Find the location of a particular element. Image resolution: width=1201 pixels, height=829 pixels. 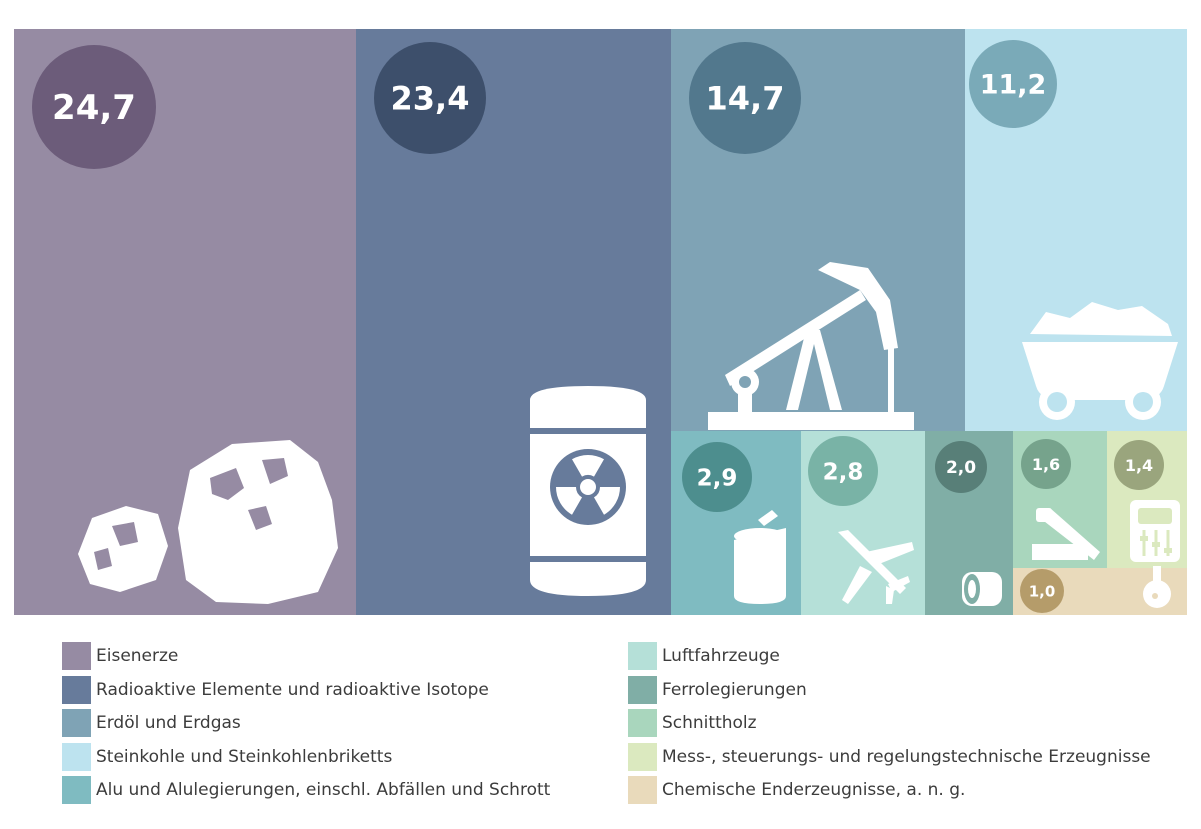

value-label-schnittholz: 1,6 is located at coordinates (1046, 464).